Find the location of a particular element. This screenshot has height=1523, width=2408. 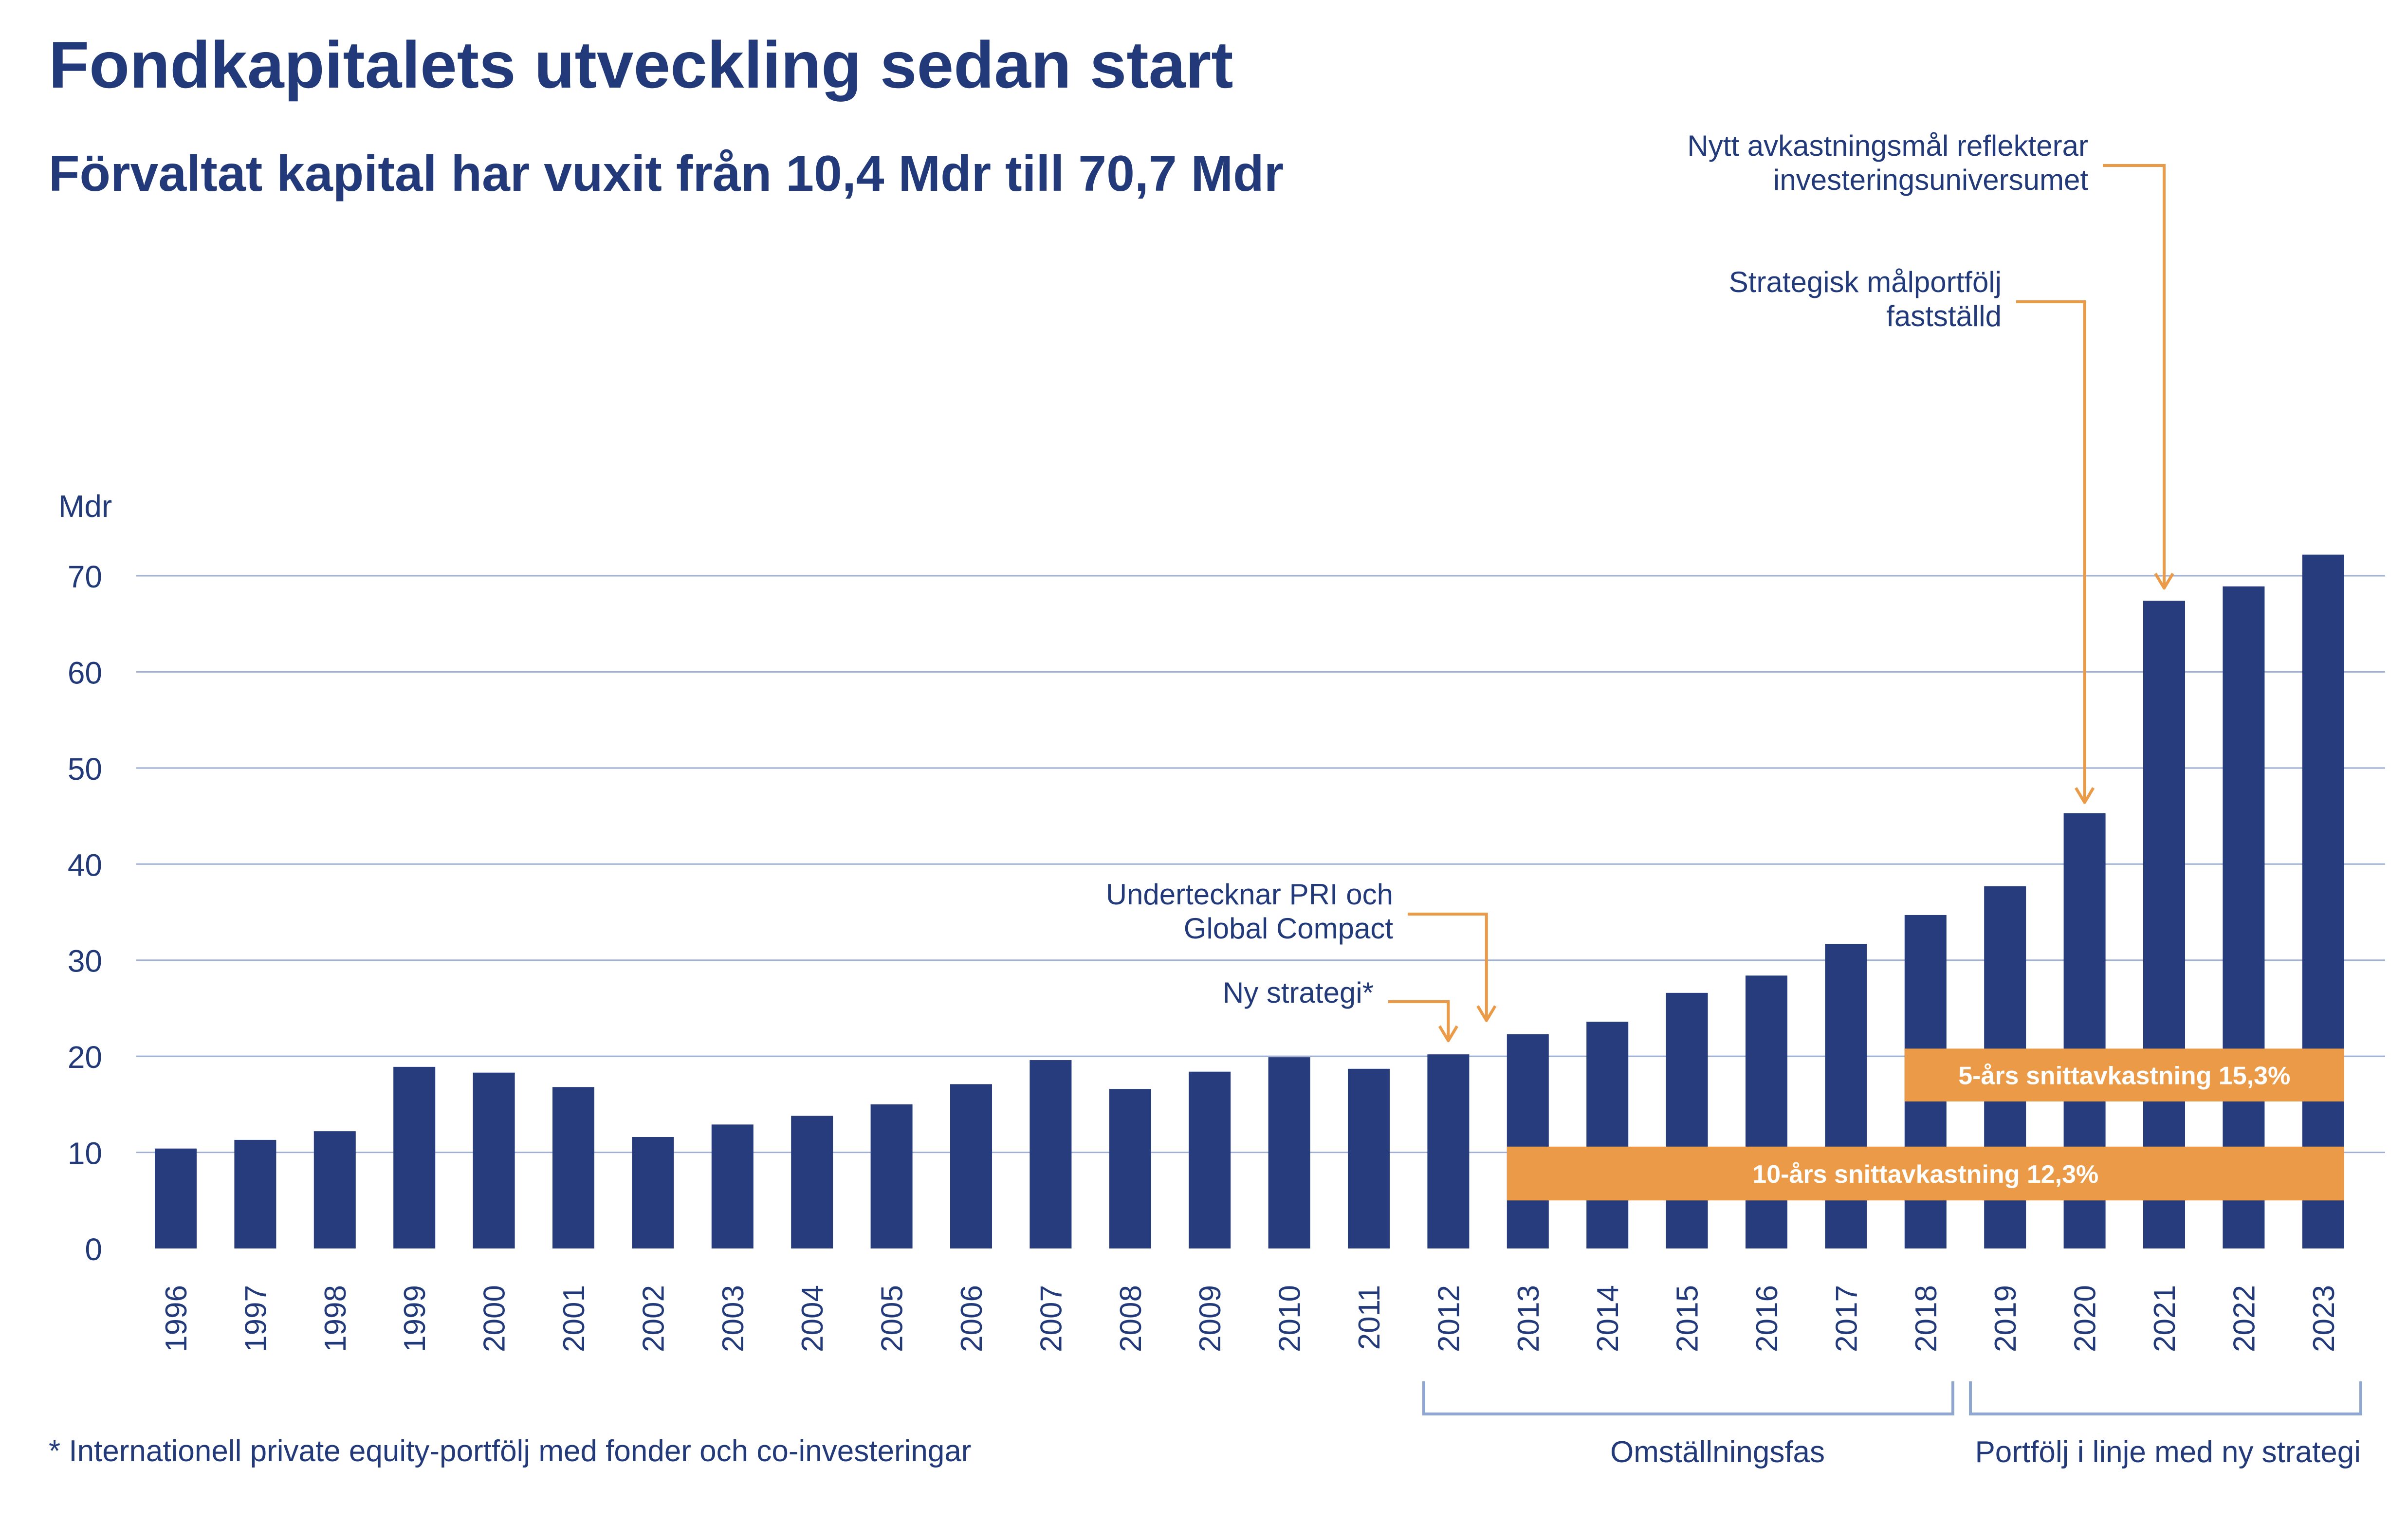

y-tick-70: 70 is located at coordinates (85, 576).